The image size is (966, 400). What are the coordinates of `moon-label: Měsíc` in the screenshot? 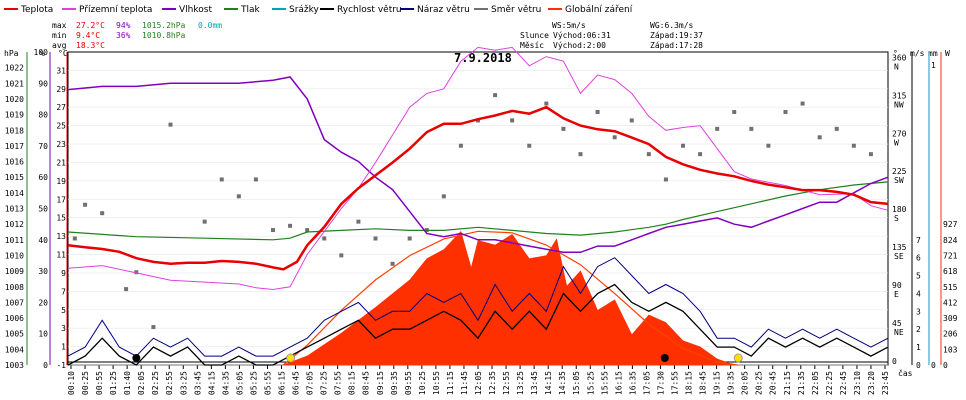 It's located at (532, 45).